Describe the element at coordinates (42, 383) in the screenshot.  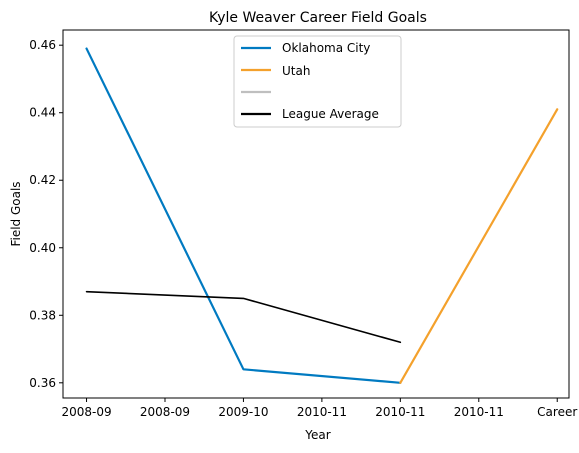
I see `y-tick-label: 0.36` at that location.